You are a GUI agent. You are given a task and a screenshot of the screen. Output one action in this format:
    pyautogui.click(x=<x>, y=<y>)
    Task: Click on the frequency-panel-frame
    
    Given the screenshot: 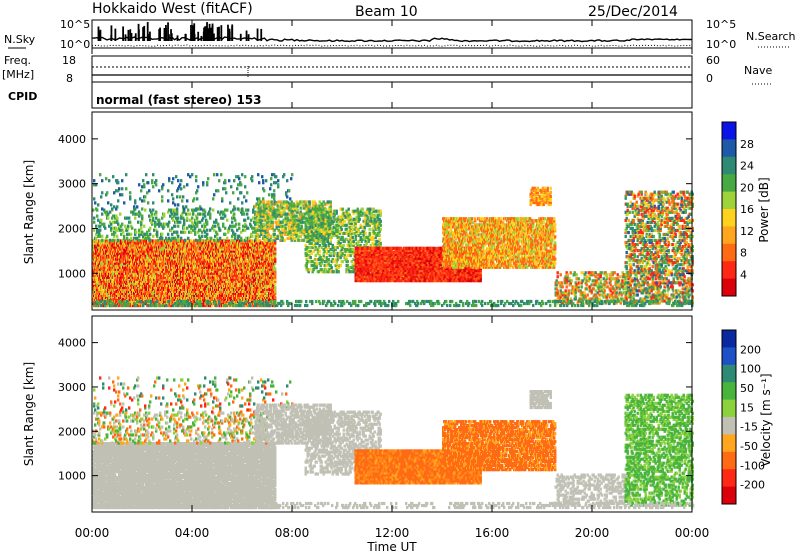 What is the action you would take?
    pyautogui.click(x=392, y=69)
    